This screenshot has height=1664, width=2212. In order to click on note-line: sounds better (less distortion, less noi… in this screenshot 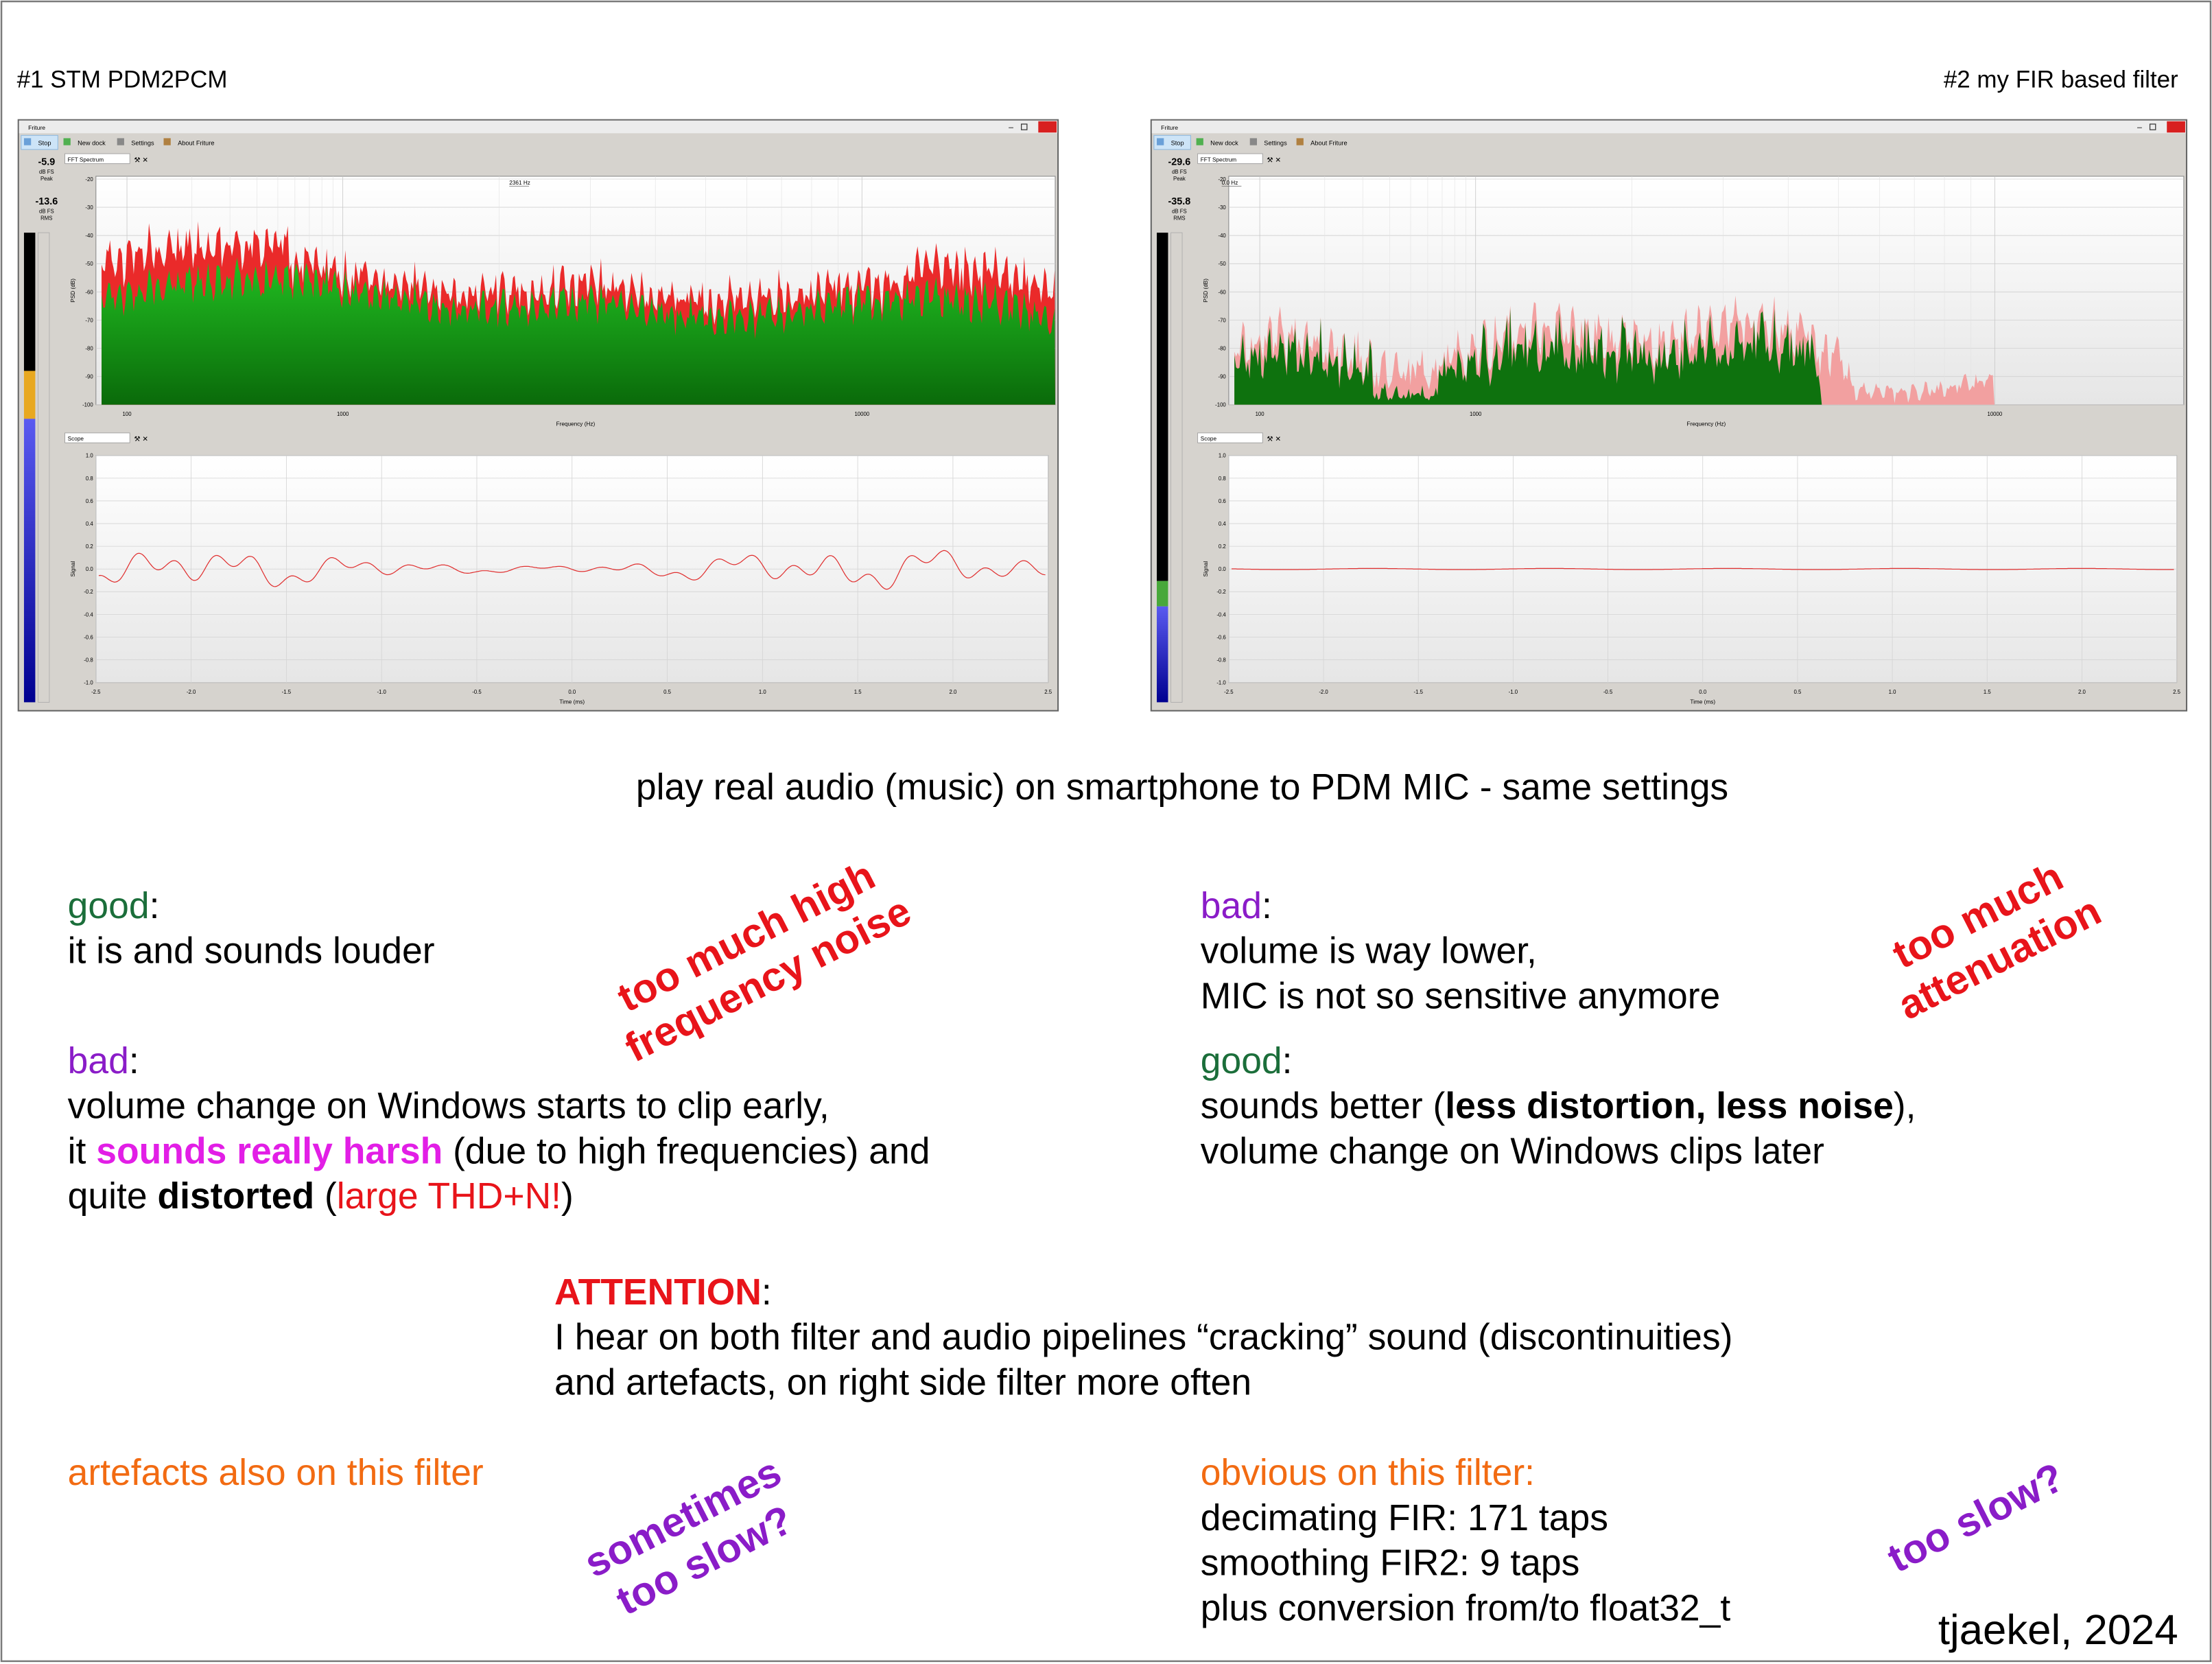, I will do `click(1558, 1106)`.